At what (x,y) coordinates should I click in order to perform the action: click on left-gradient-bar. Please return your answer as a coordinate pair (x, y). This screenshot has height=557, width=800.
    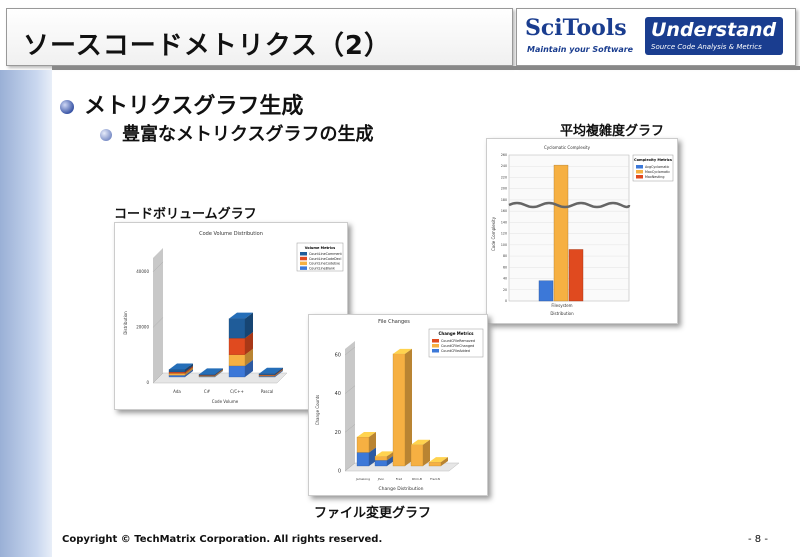
    Looking at the image, I should click on (26, 313).